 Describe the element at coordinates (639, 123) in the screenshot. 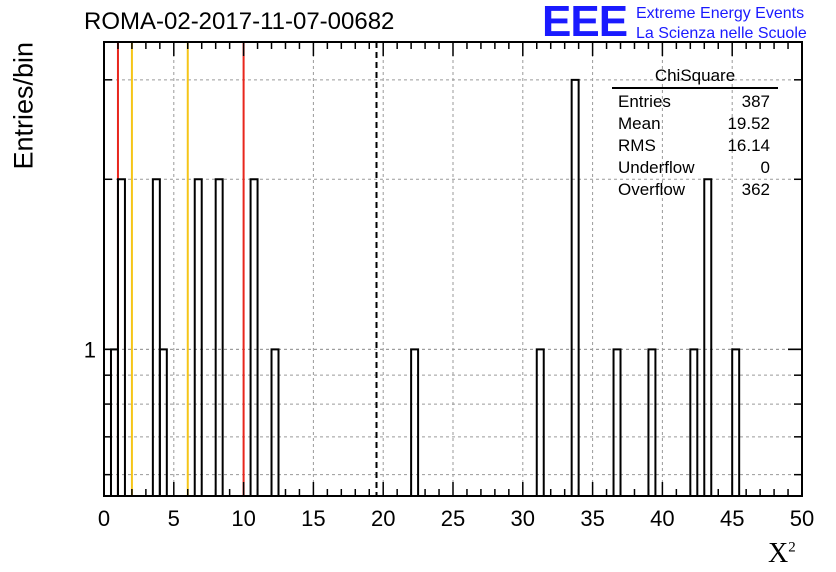

I see `stats-label: Mean` at that location.